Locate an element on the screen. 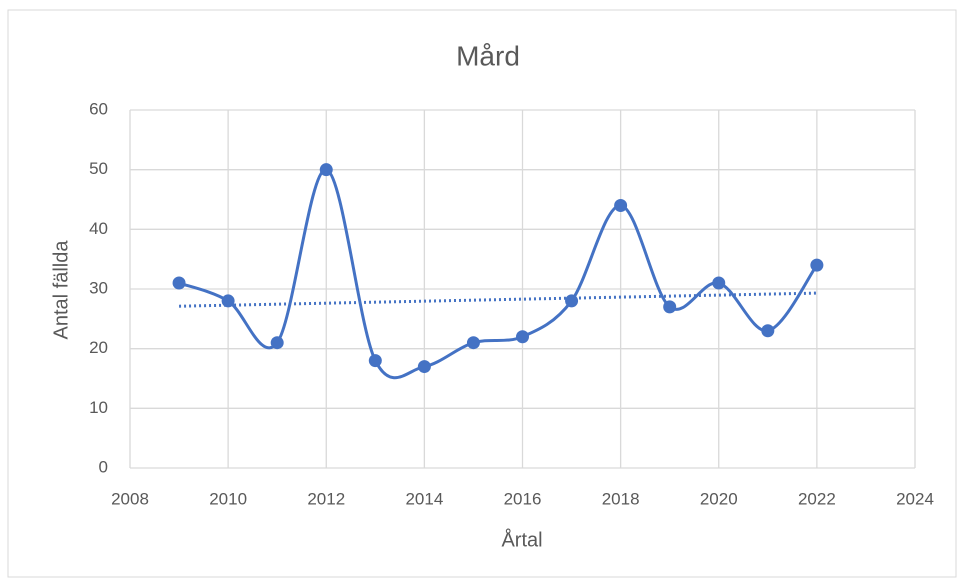 The height and width of the screenshot is (579, 958). y-tick-label: 50 is located at coordinates (98, 168).